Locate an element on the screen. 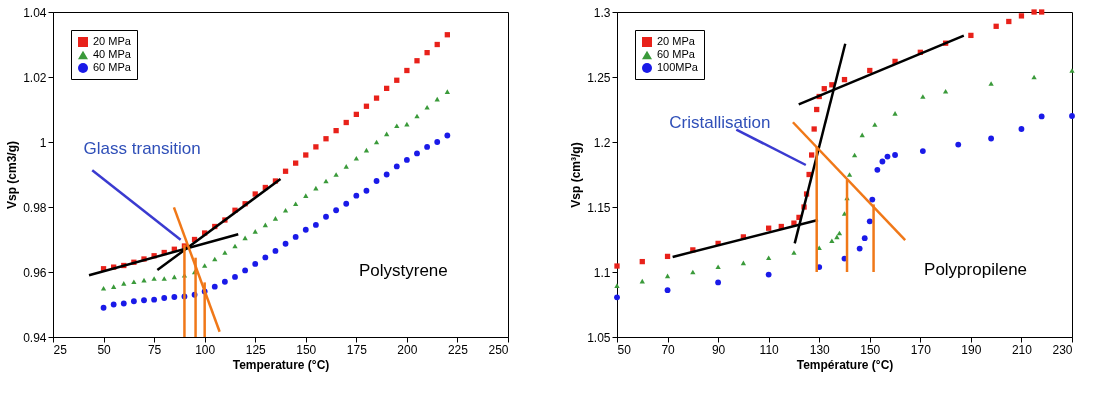 This screenshot has width=1120, height=400. legend-label: 100MPa is located at coordinates (678, 67).